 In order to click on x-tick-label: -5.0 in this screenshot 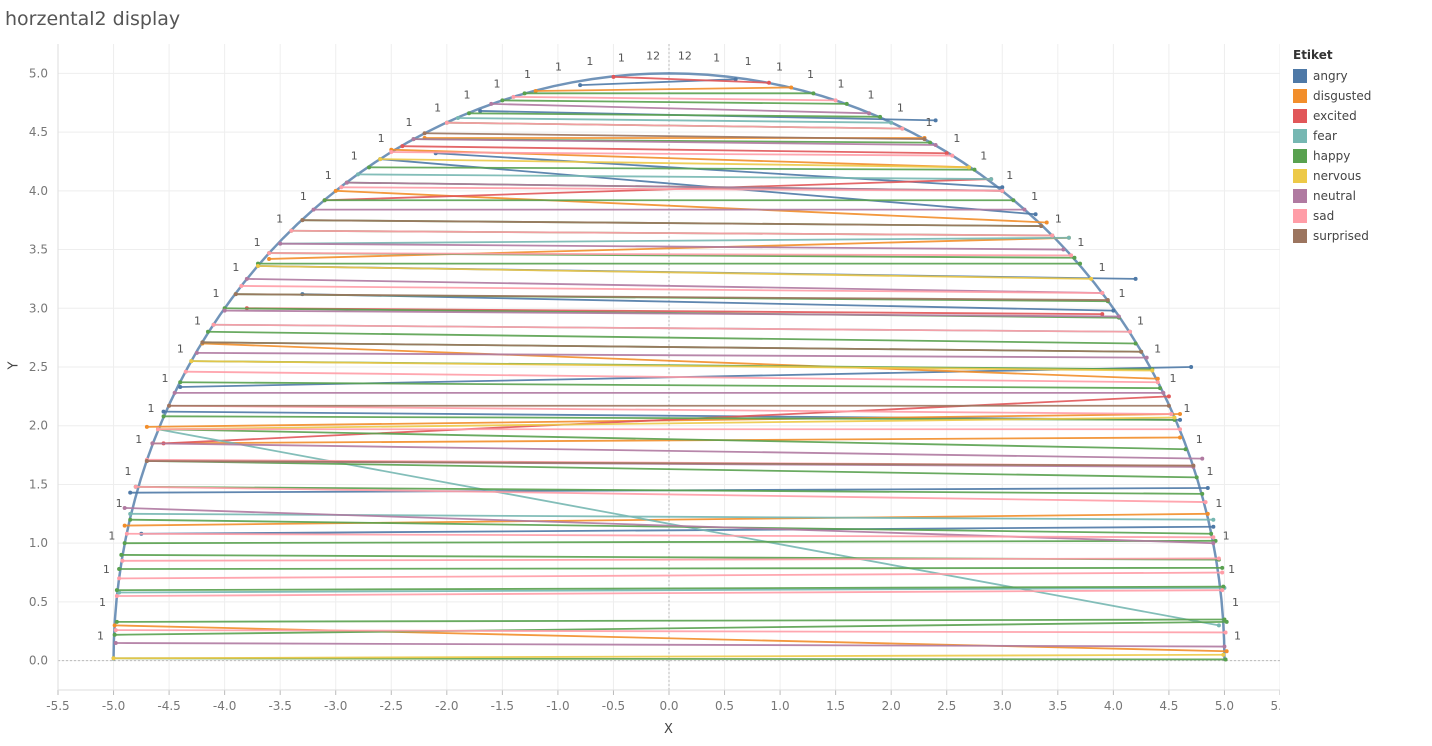, I will do `click(113, 706)`.